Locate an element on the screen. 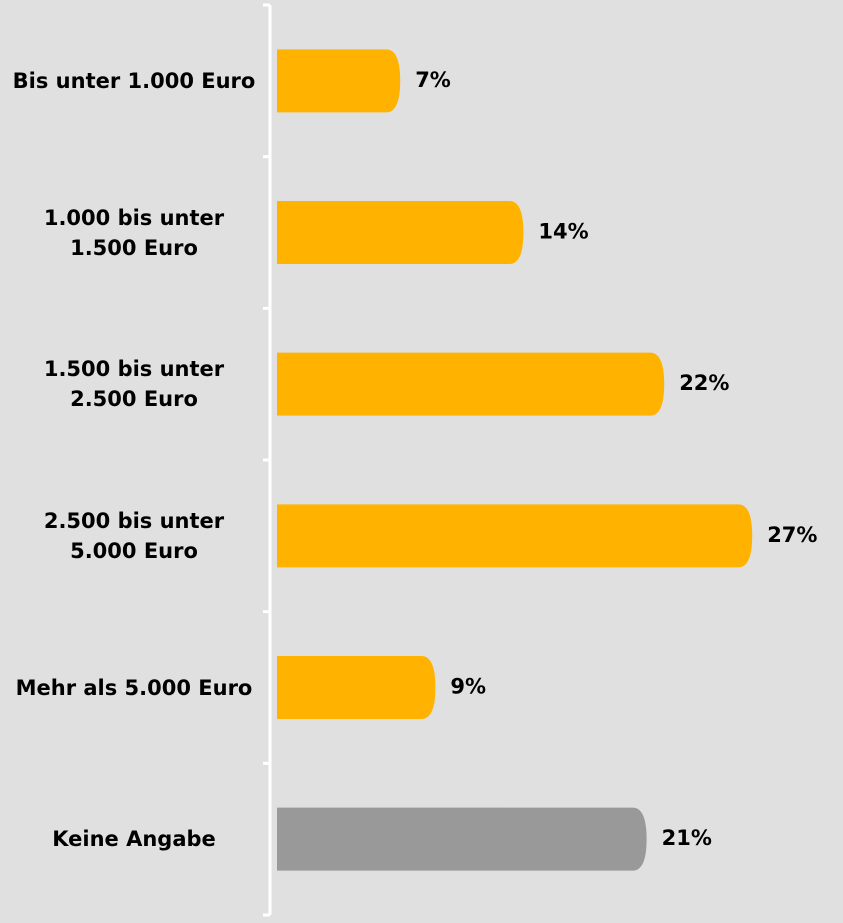  category-label: 1.000 bis unter 1.500 Euro is located at coordinates (134, 232).